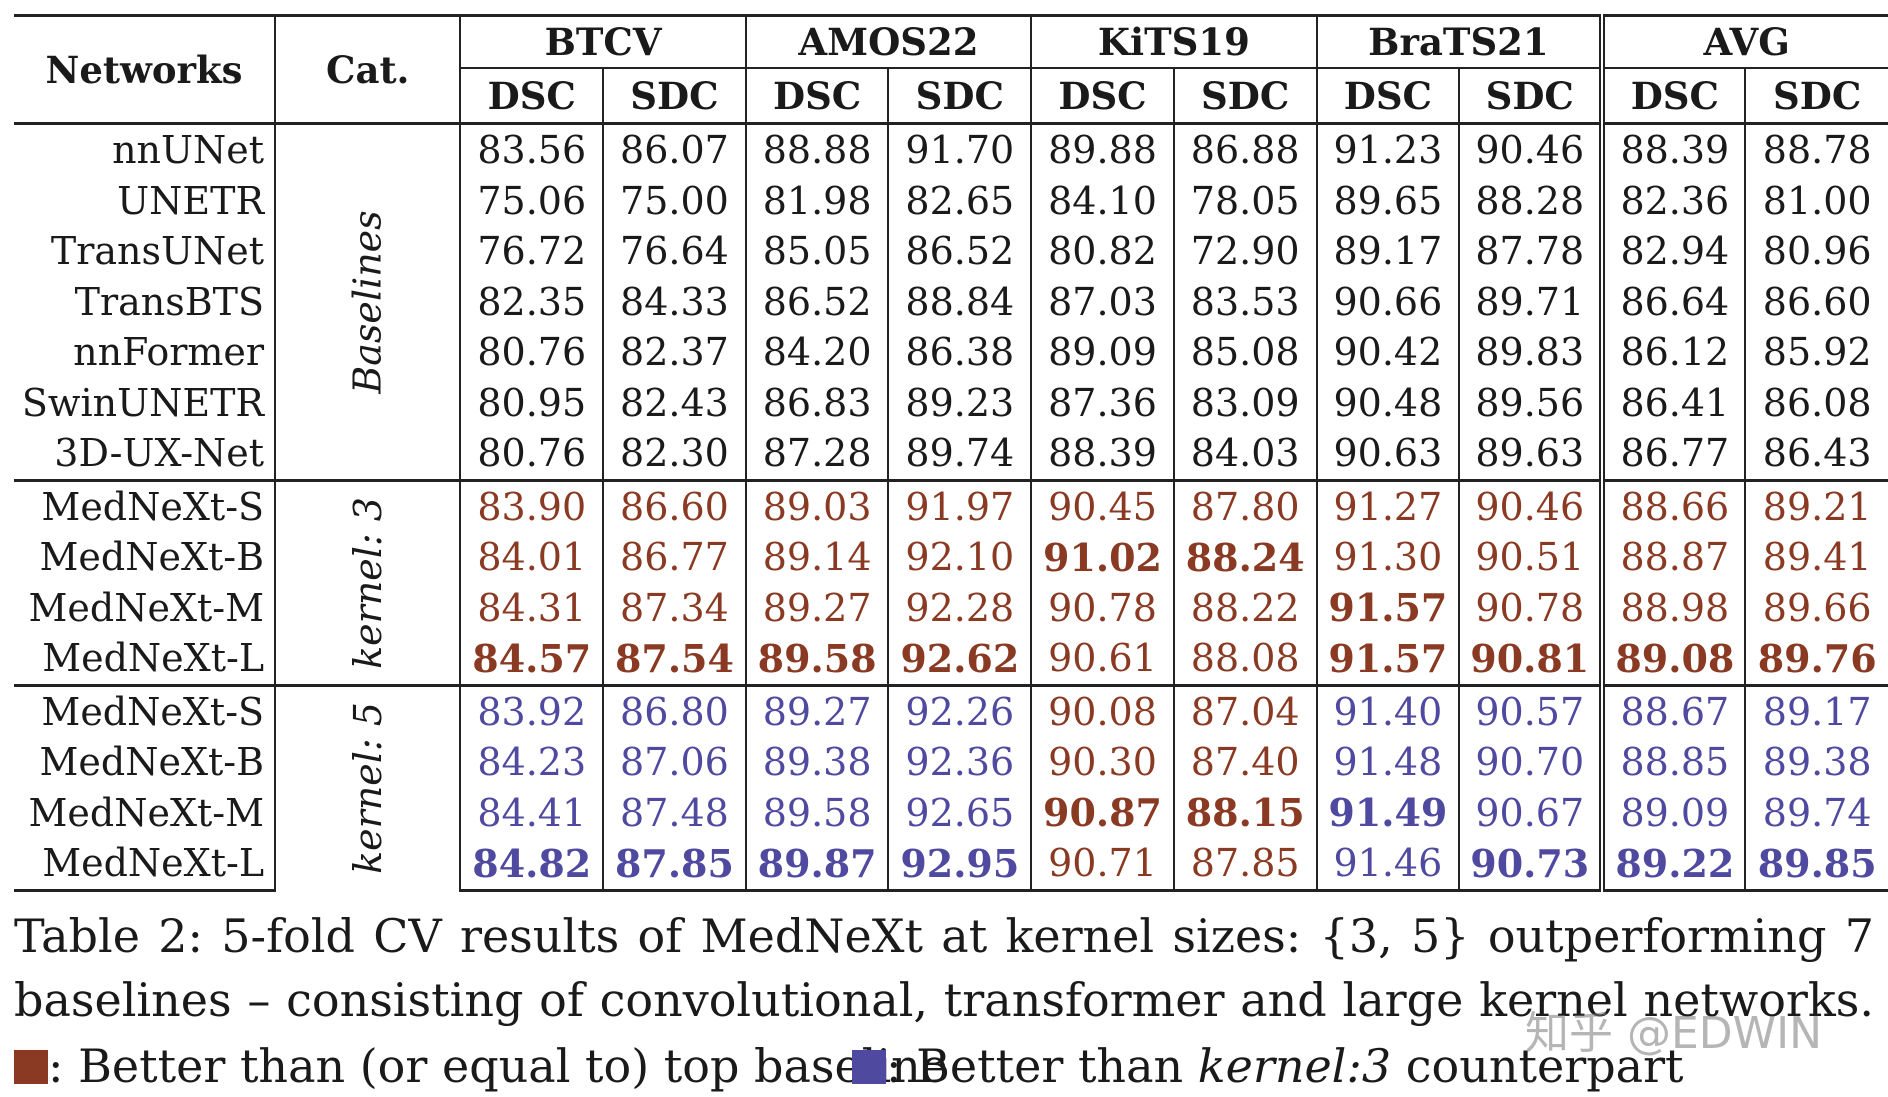 The width and height of the screenshot is (1888, 1097). What do you see at coordinates (191, 200) in the screenshot?
I see `network-name: UNETR` at bounding box center [191, 200].